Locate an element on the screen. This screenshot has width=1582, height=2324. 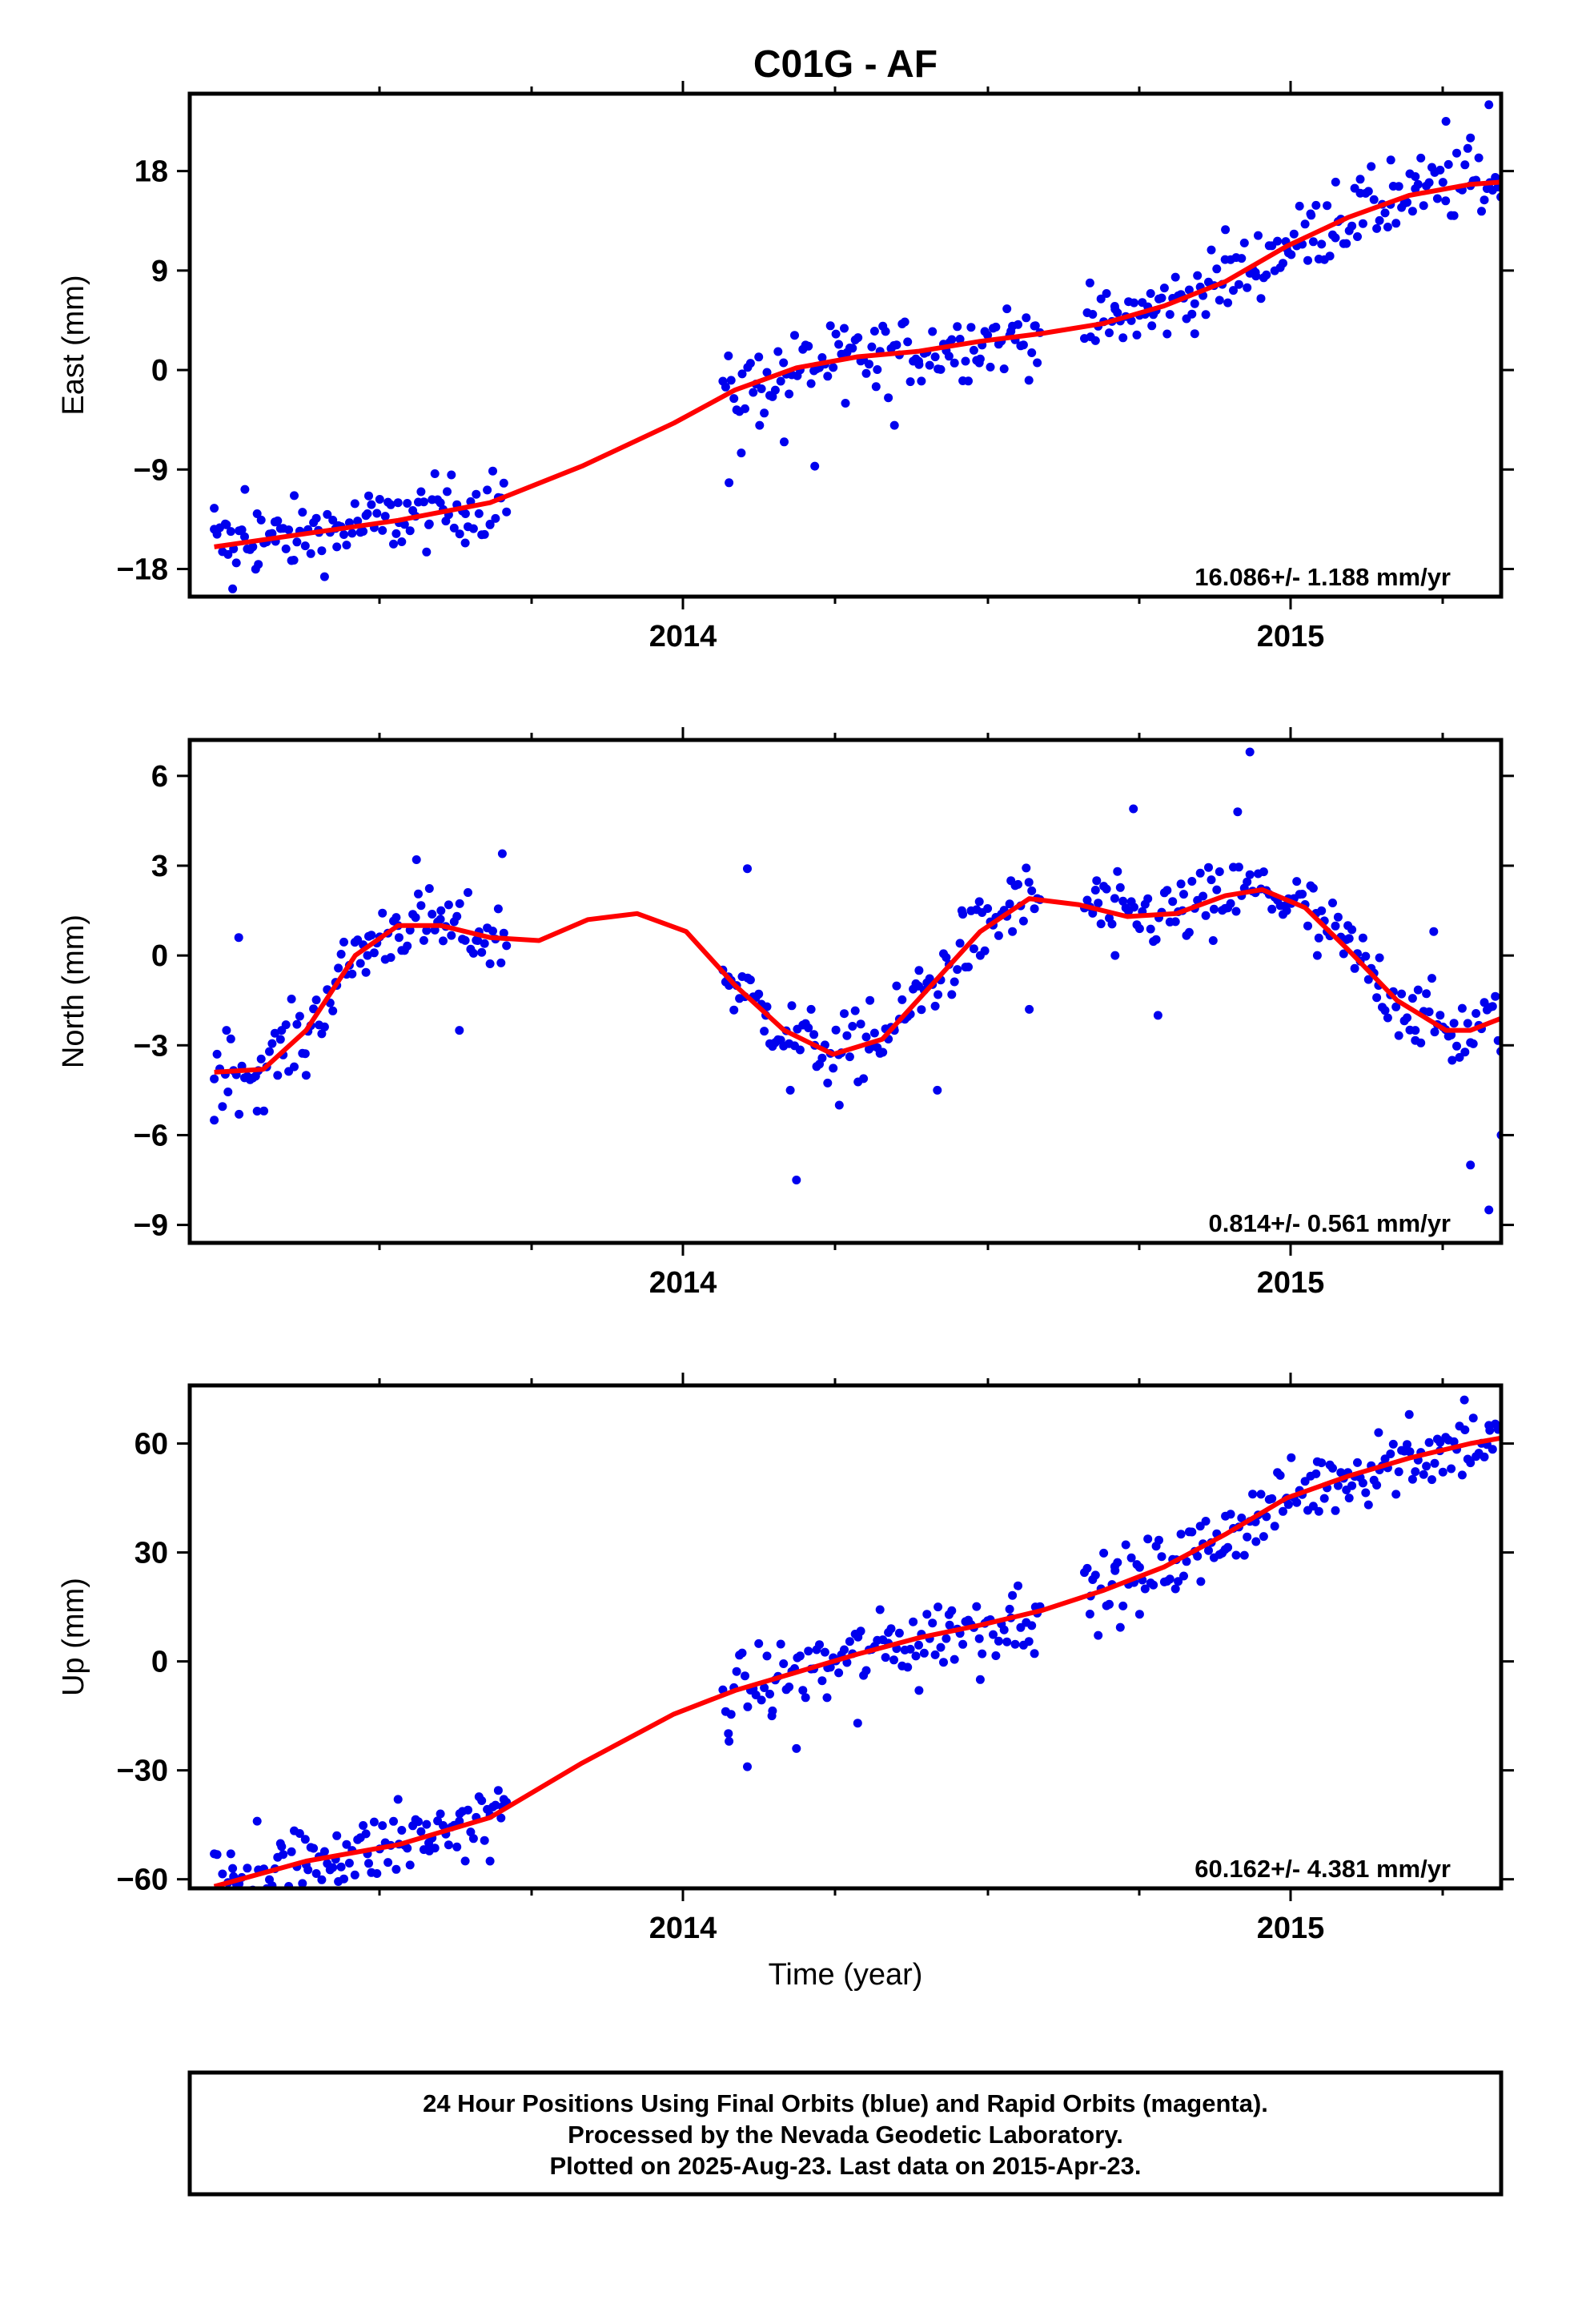
y-tick-label: 6 is located at coordinates (159, 777).